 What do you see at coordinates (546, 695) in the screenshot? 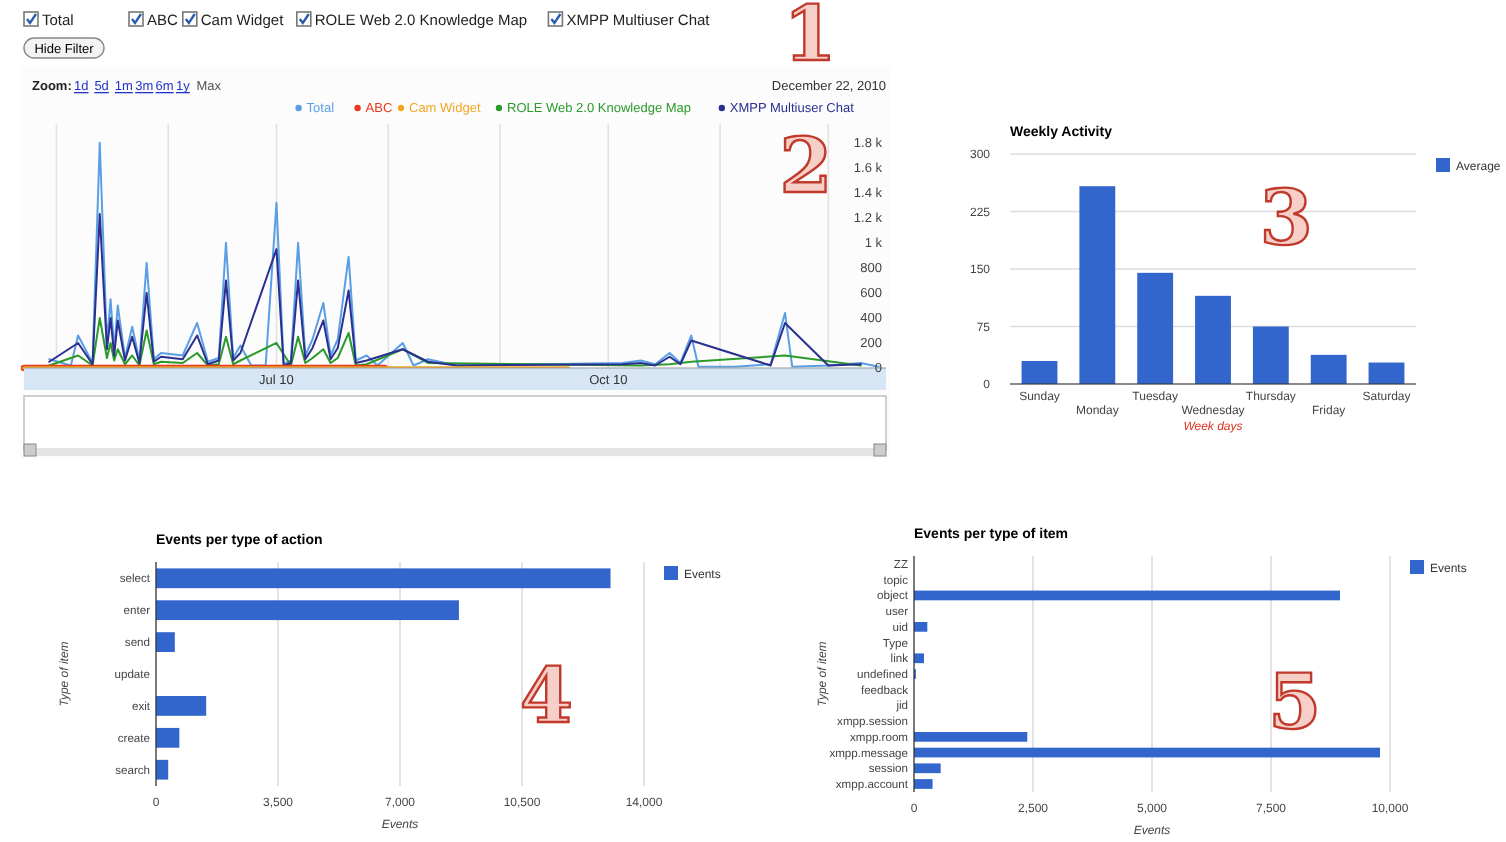
I see `annotation: 4` at bounding box center [546, 695].